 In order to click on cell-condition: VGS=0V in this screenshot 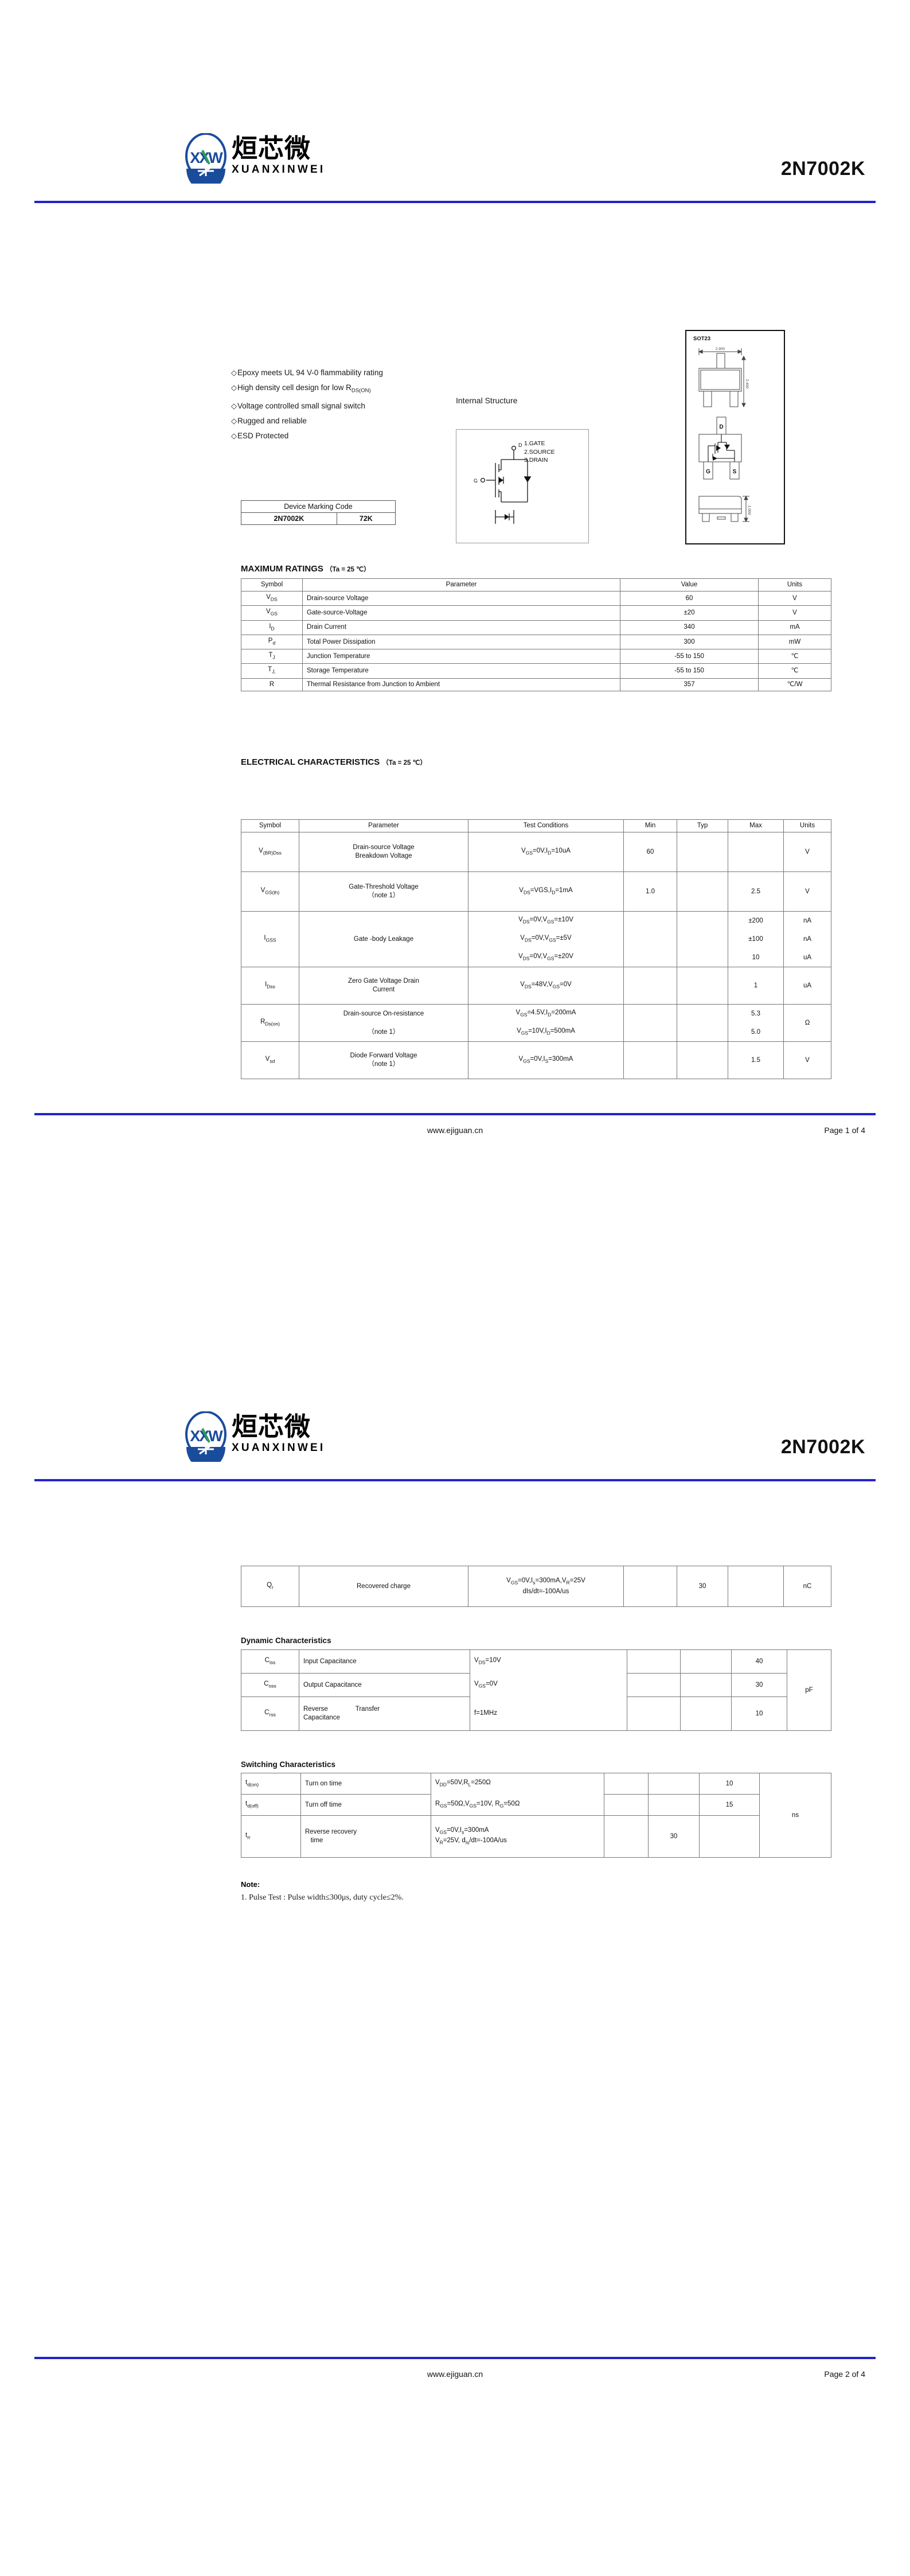, I will do `click(548, 1685)`.